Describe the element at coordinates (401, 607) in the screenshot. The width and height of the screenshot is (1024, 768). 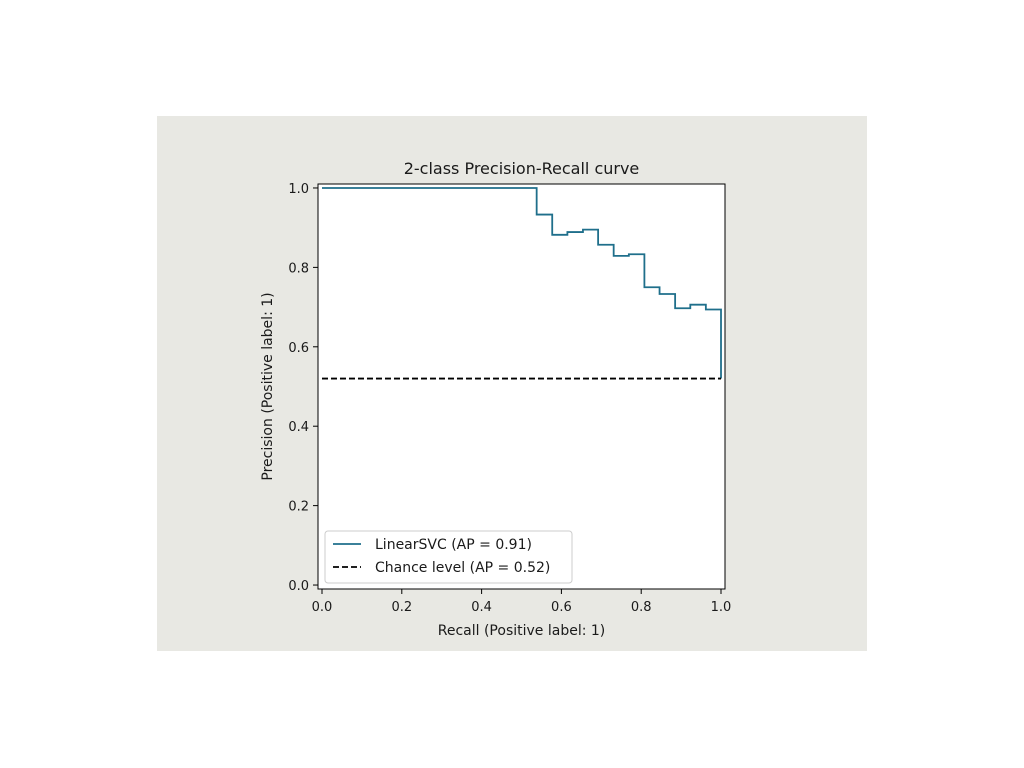
I see `x-tick-label: 0.2` at that location.